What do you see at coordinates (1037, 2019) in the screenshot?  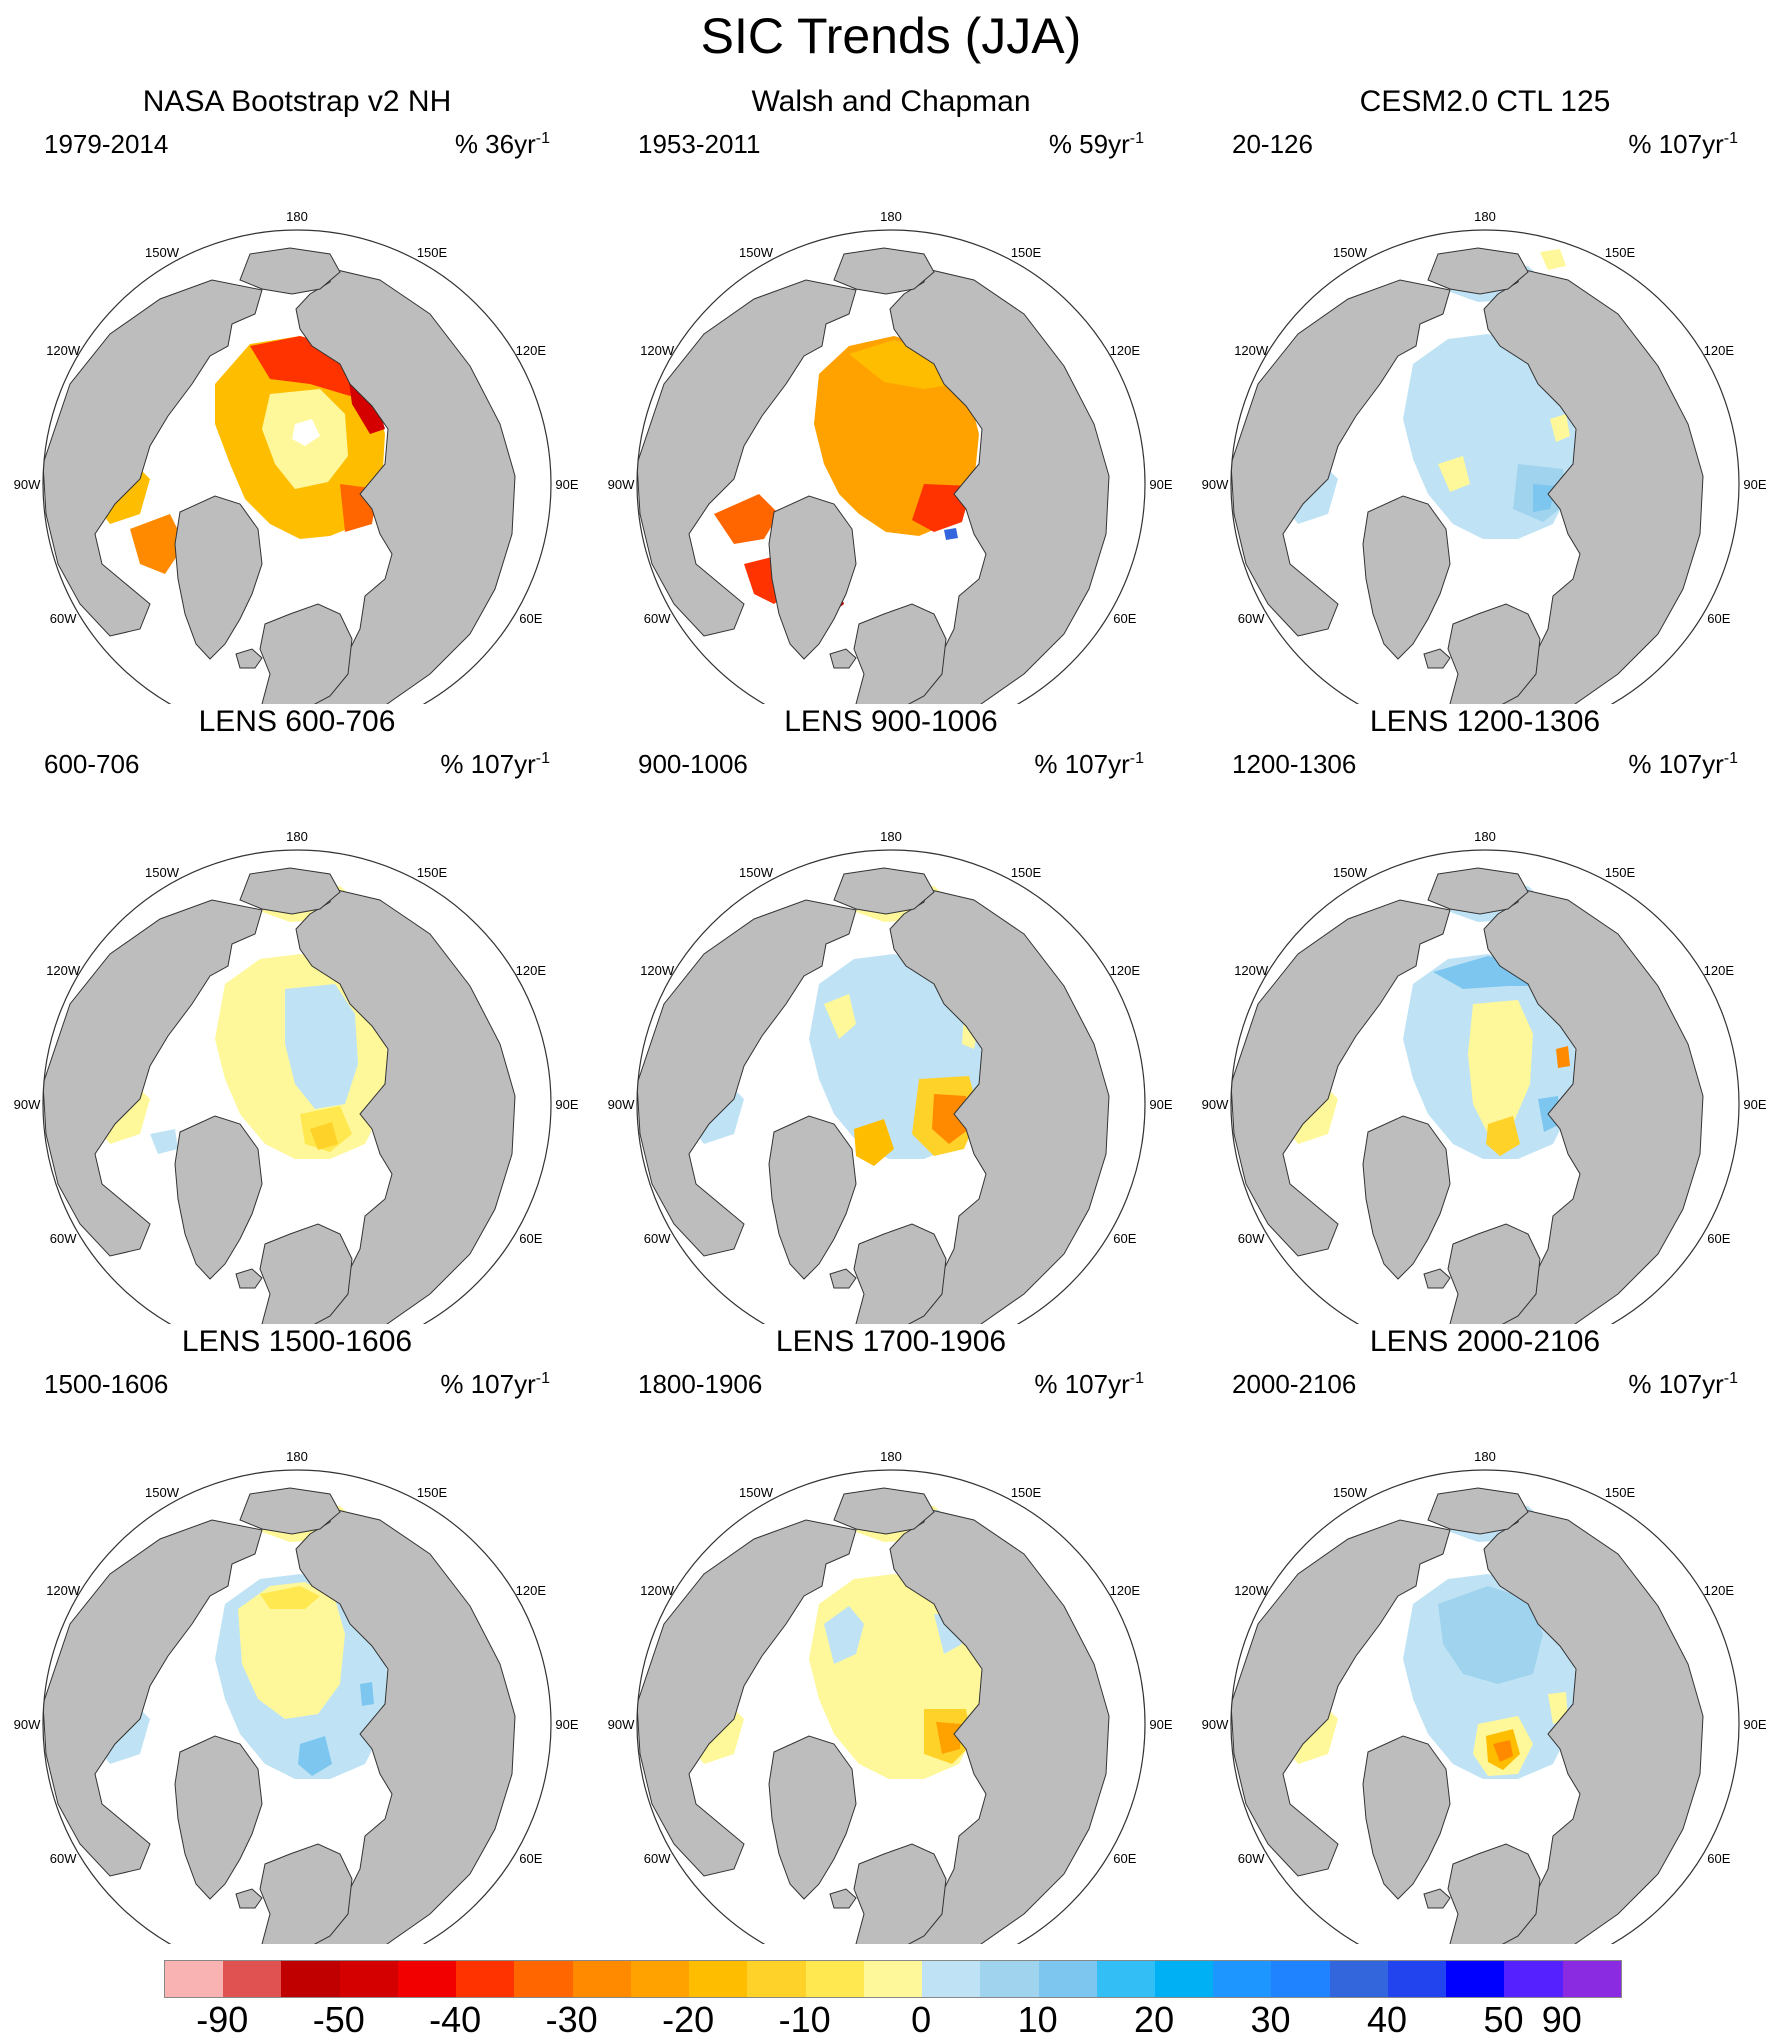 I see `colorbar-label: 10` at bounding box center [1037, 2019].